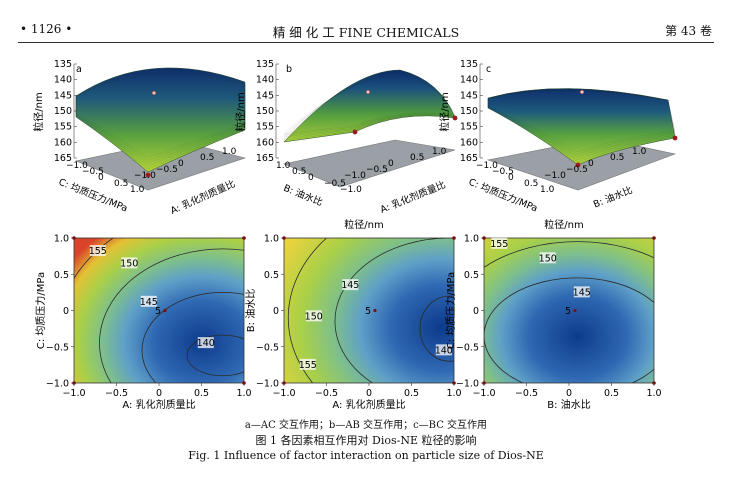  What do you see at coordinates (469, 95) in the screenshot?
I see `z-tick-label: 145` at bounding box center [469, 95].